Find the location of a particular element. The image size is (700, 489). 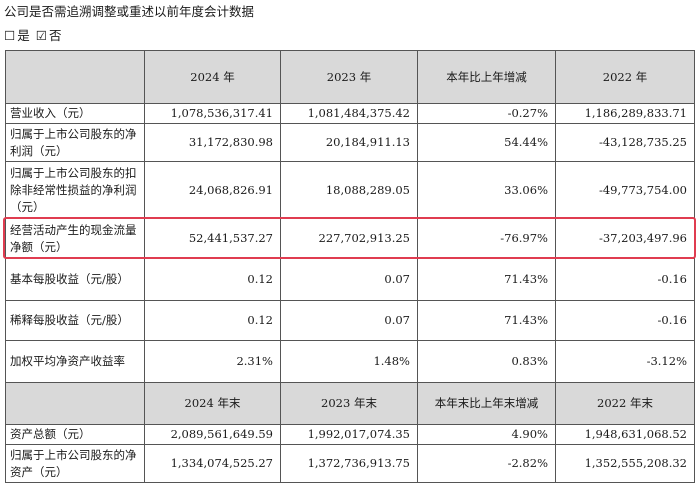

header-2022: 2022 年 is located at coordinates (625, 77).